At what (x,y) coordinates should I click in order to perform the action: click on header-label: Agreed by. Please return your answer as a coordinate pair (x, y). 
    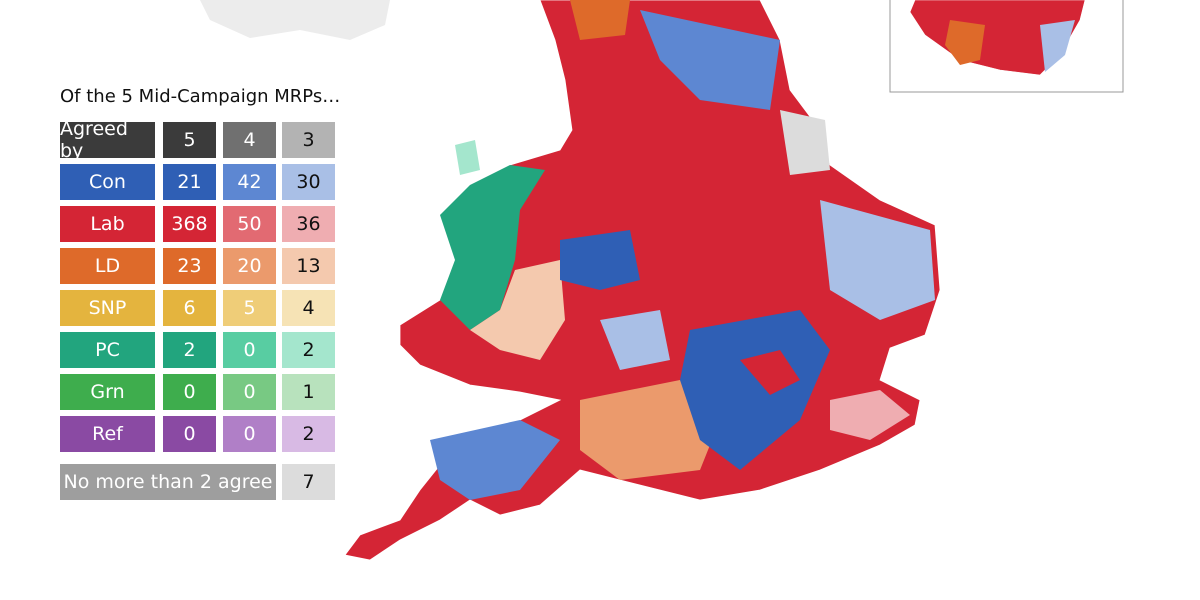
    Looking at the image, I should click on (107, 140).